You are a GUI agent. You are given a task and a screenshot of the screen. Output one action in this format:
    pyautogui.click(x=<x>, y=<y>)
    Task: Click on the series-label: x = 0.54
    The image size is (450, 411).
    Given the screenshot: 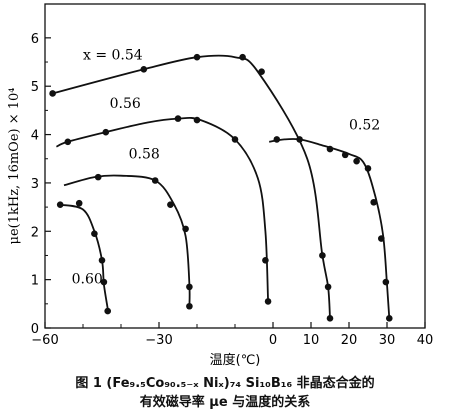 What is the action you would take?
    pyautogui.click(x=113, y=56)
    